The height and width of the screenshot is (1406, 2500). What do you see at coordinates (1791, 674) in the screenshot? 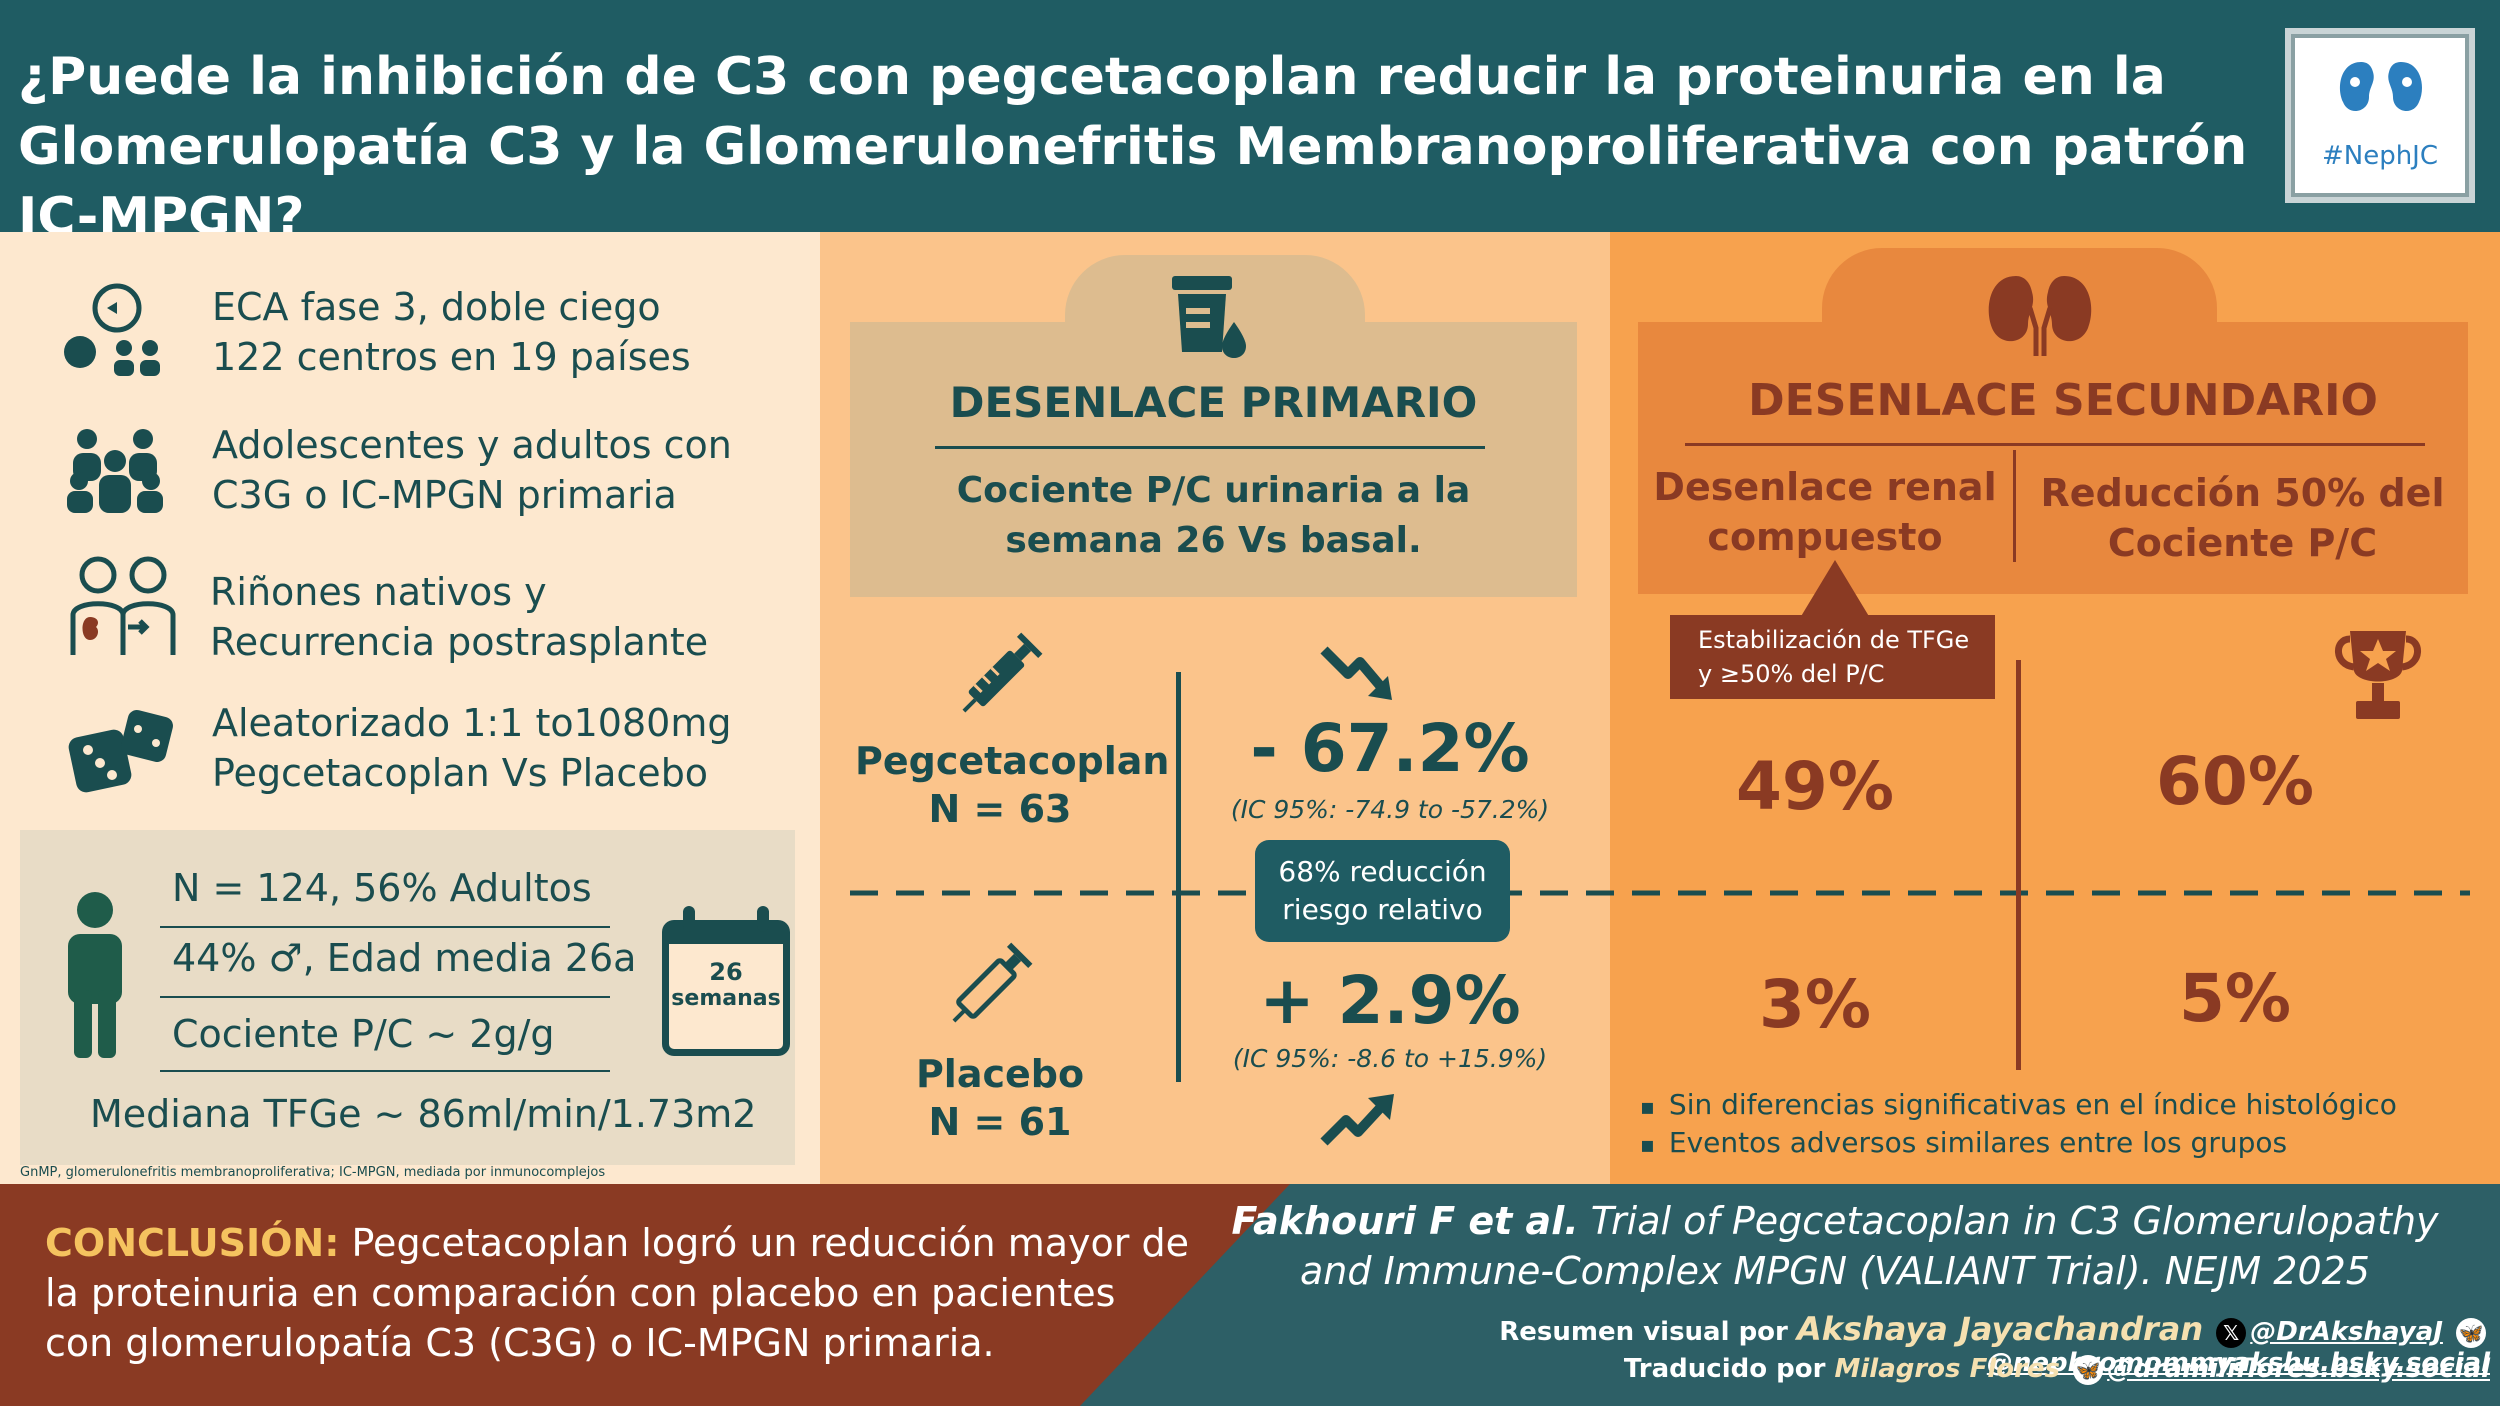
I see `callout-line2: y ≥50% del P/C` at bounding box center [1791, 674].